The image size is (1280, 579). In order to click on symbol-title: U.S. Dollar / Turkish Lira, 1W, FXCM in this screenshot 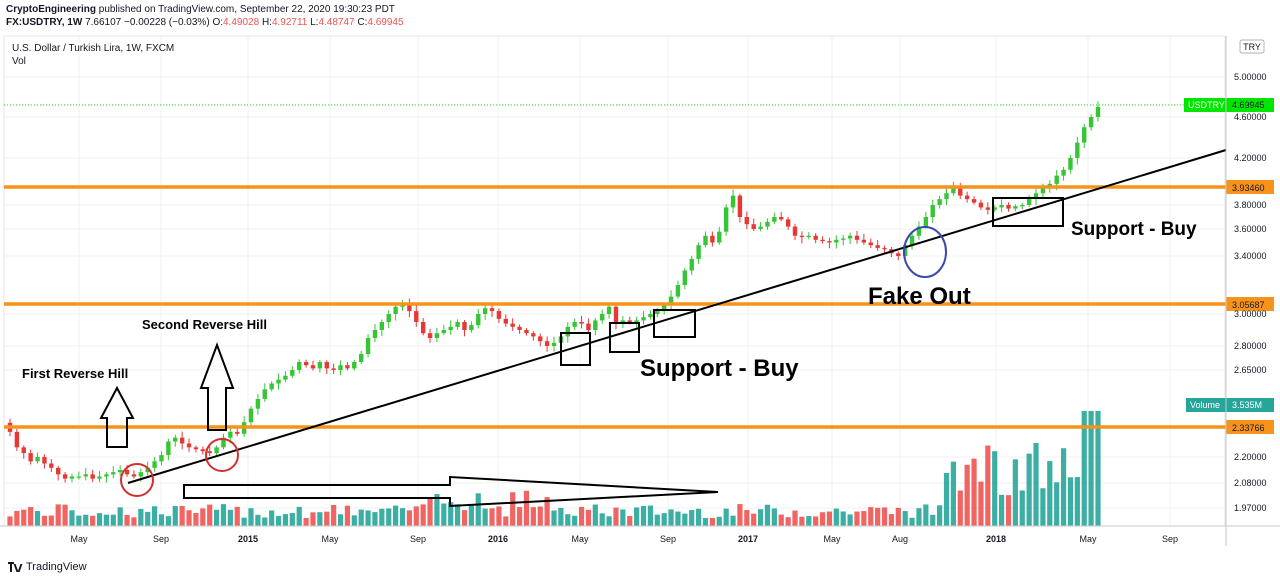, I will do `click(93, 48)`.